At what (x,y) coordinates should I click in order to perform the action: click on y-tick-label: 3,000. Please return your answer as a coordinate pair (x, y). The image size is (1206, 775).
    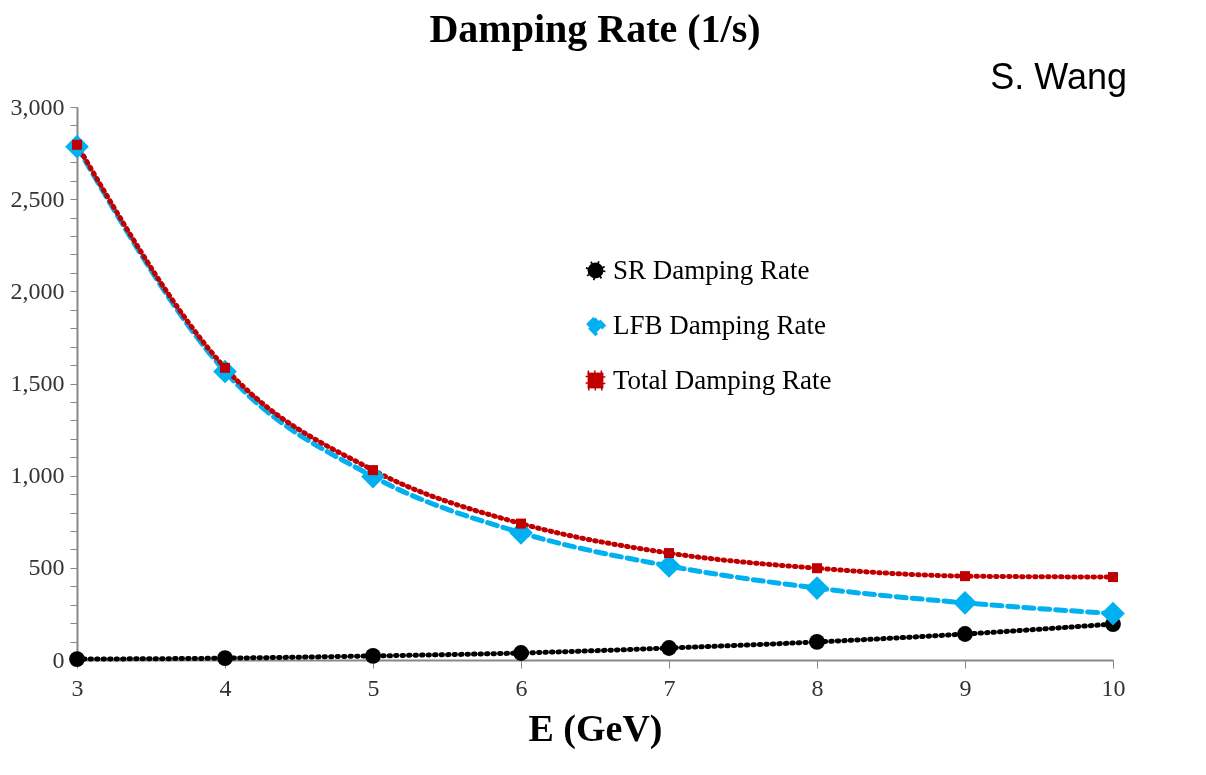
    Looking at the image, I should click on (37, 106).